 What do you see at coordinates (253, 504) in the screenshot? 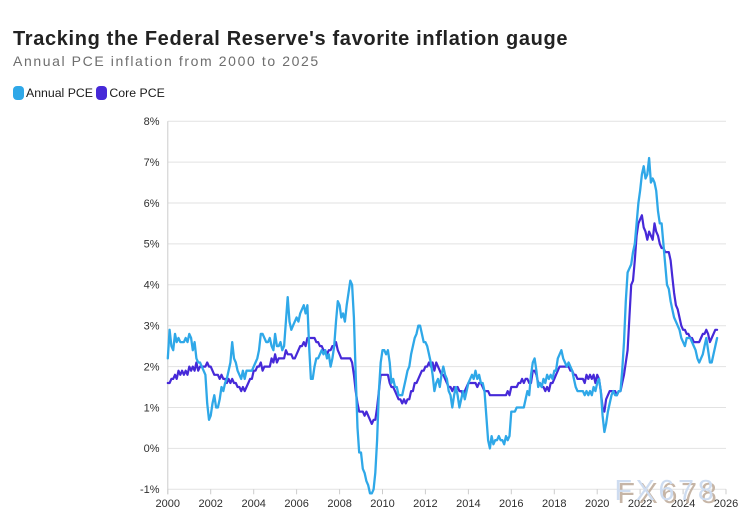
I see `svg-text: 2004` at bounding box center [253, 504].